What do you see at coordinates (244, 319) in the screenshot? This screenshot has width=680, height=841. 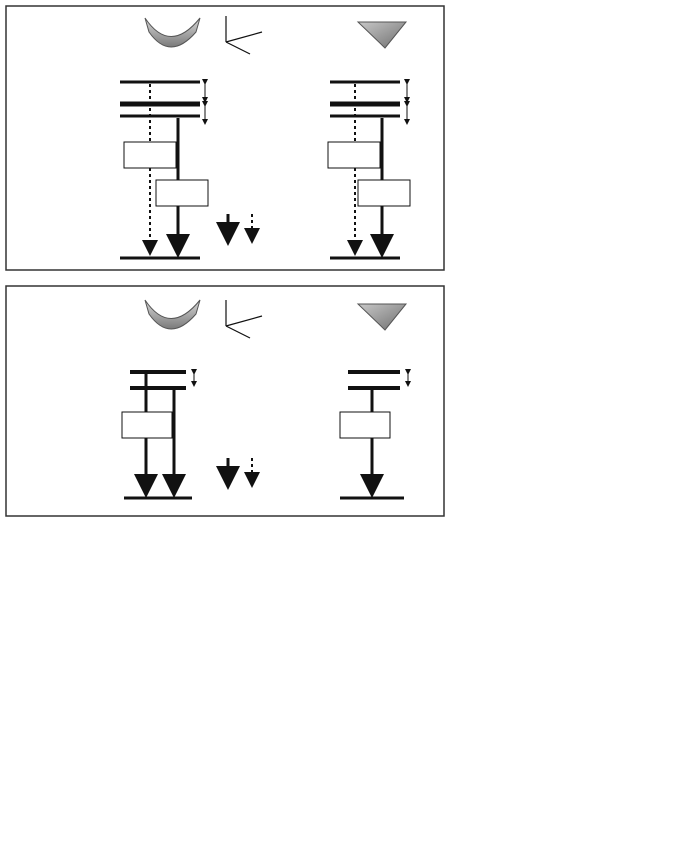 I see `axes-glyph-icon-c` at bounding box center [244, 319].